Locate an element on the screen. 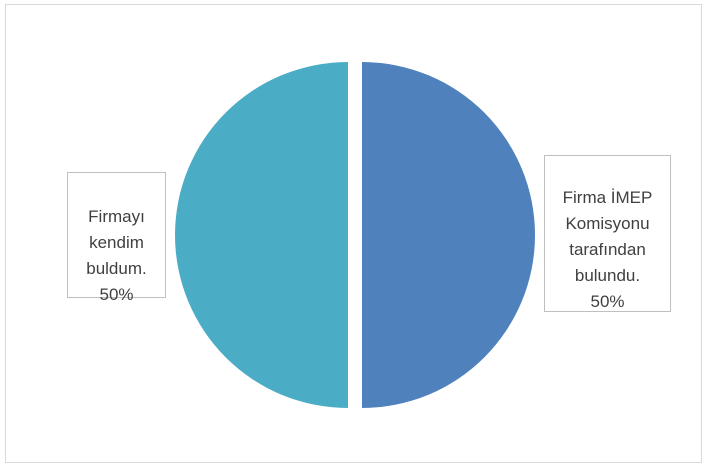 The image size is (708, 468). data-label-kendim: Firmayı kendim buldum. 50% is located at coordinates (116, 238).